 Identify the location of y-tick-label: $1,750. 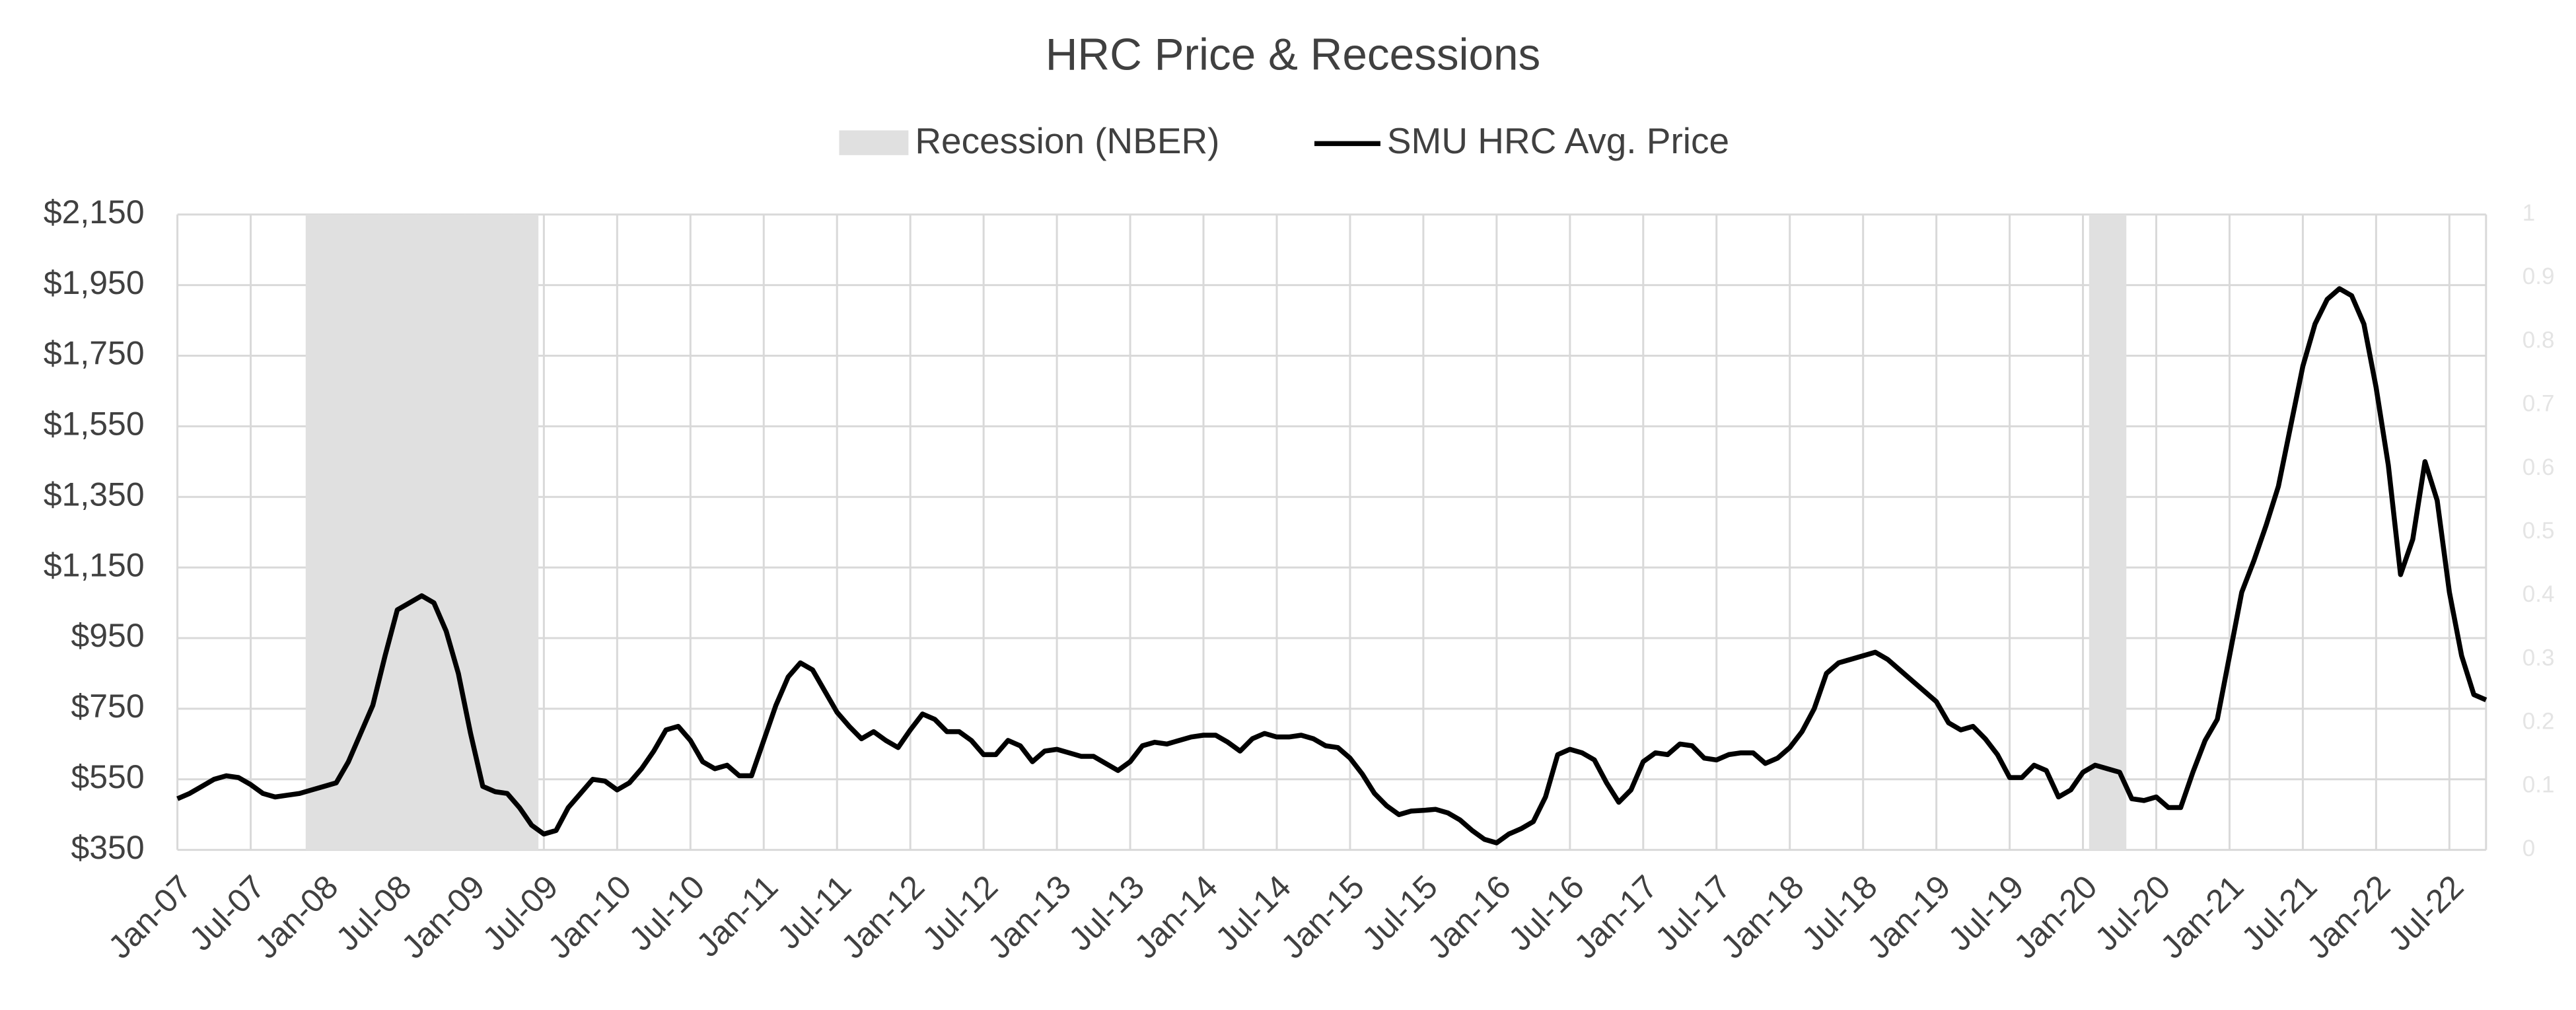
(94, 353).